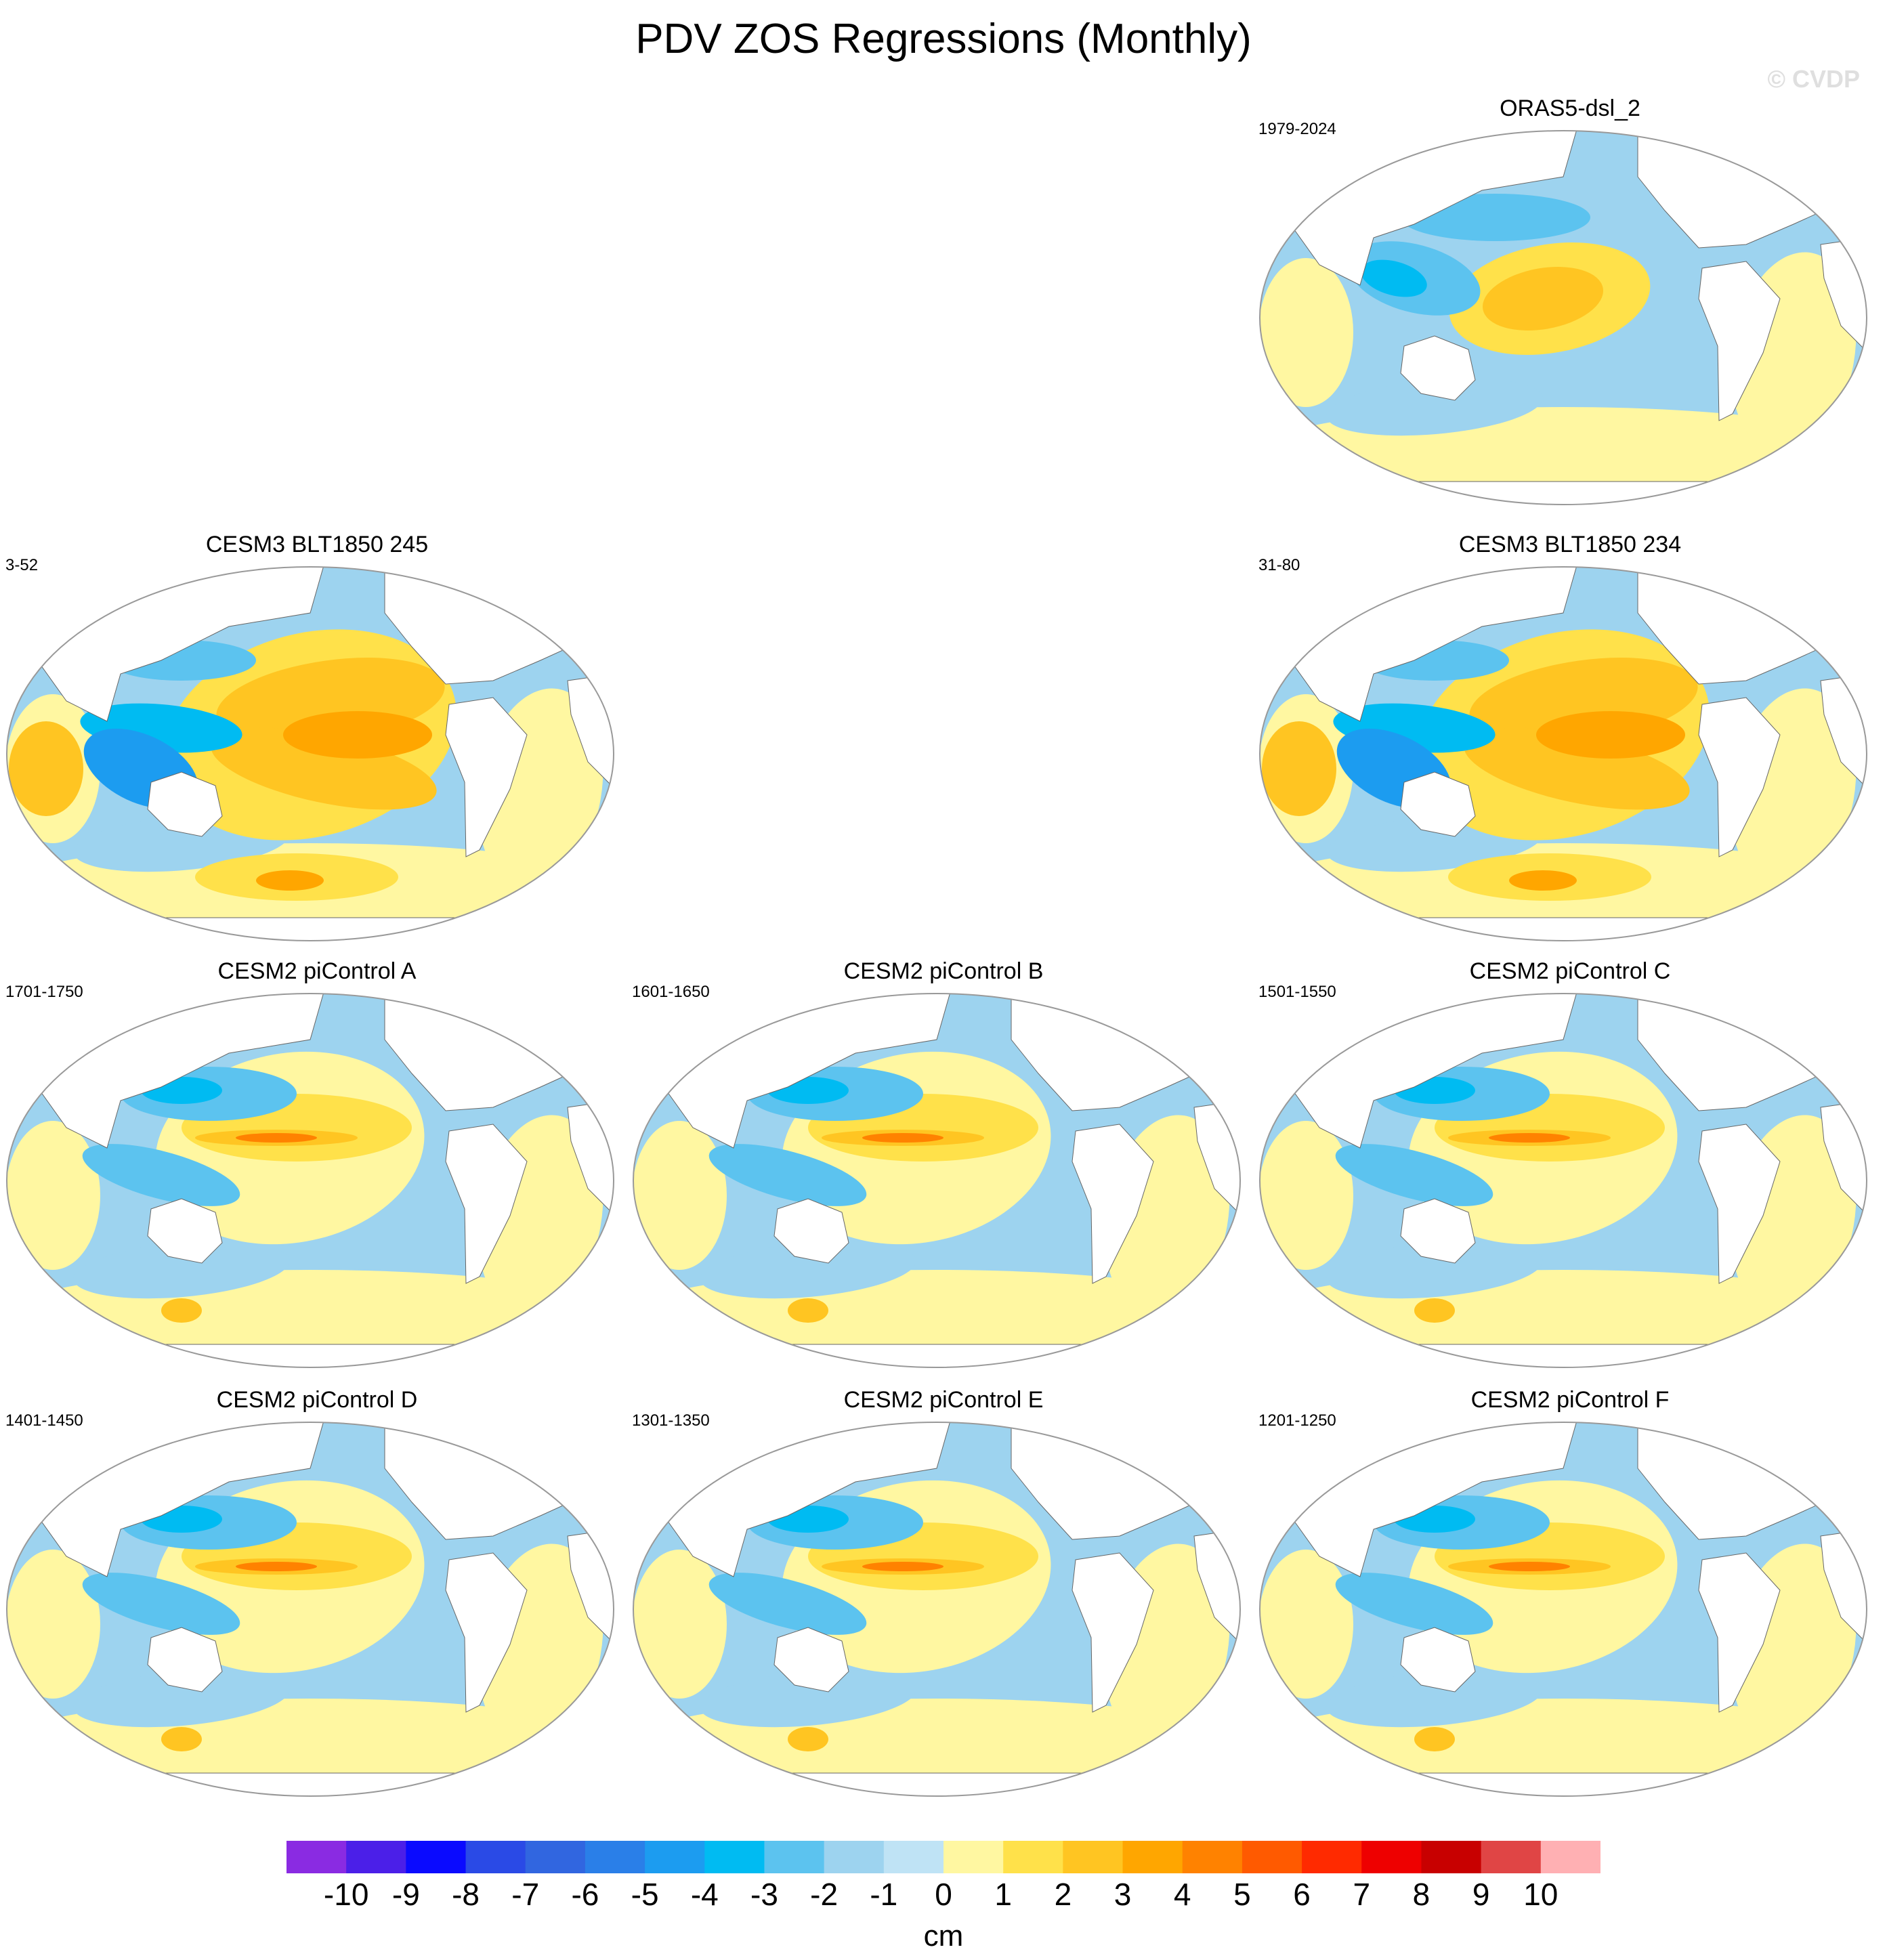 The image size is (1887, 1960). What do you see at coordinates (1279, 565) in the screenshot?
I see `panel-period: 31-80` at bounding box center [1279, 565].